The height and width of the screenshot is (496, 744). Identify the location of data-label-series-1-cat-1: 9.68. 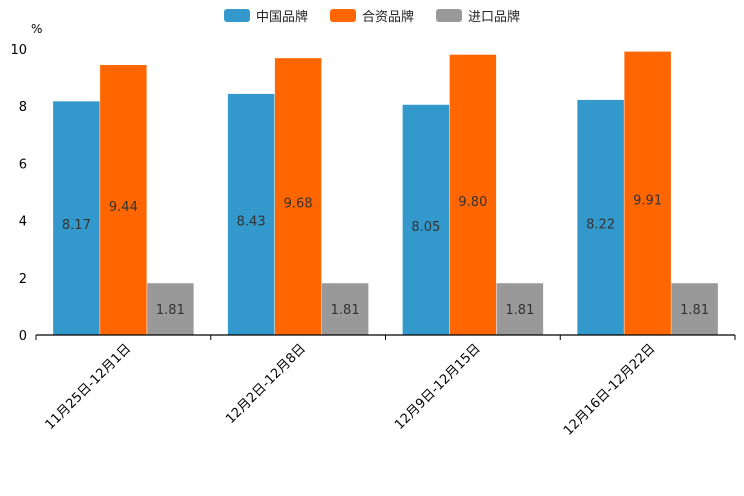
(298, 204).